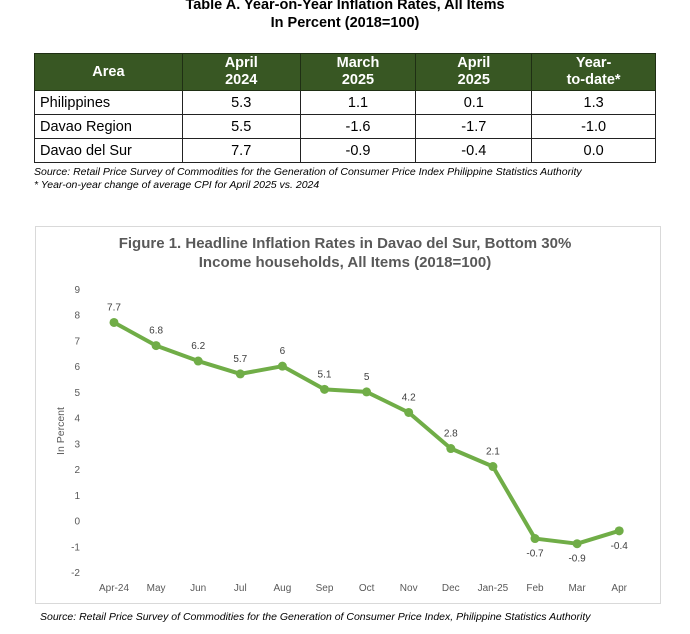 This screenshot has height=634, width=690. Describe the element at coordinates (114, 588) in the screenshot. I see `x-tick-label: Apr-24` at that location.